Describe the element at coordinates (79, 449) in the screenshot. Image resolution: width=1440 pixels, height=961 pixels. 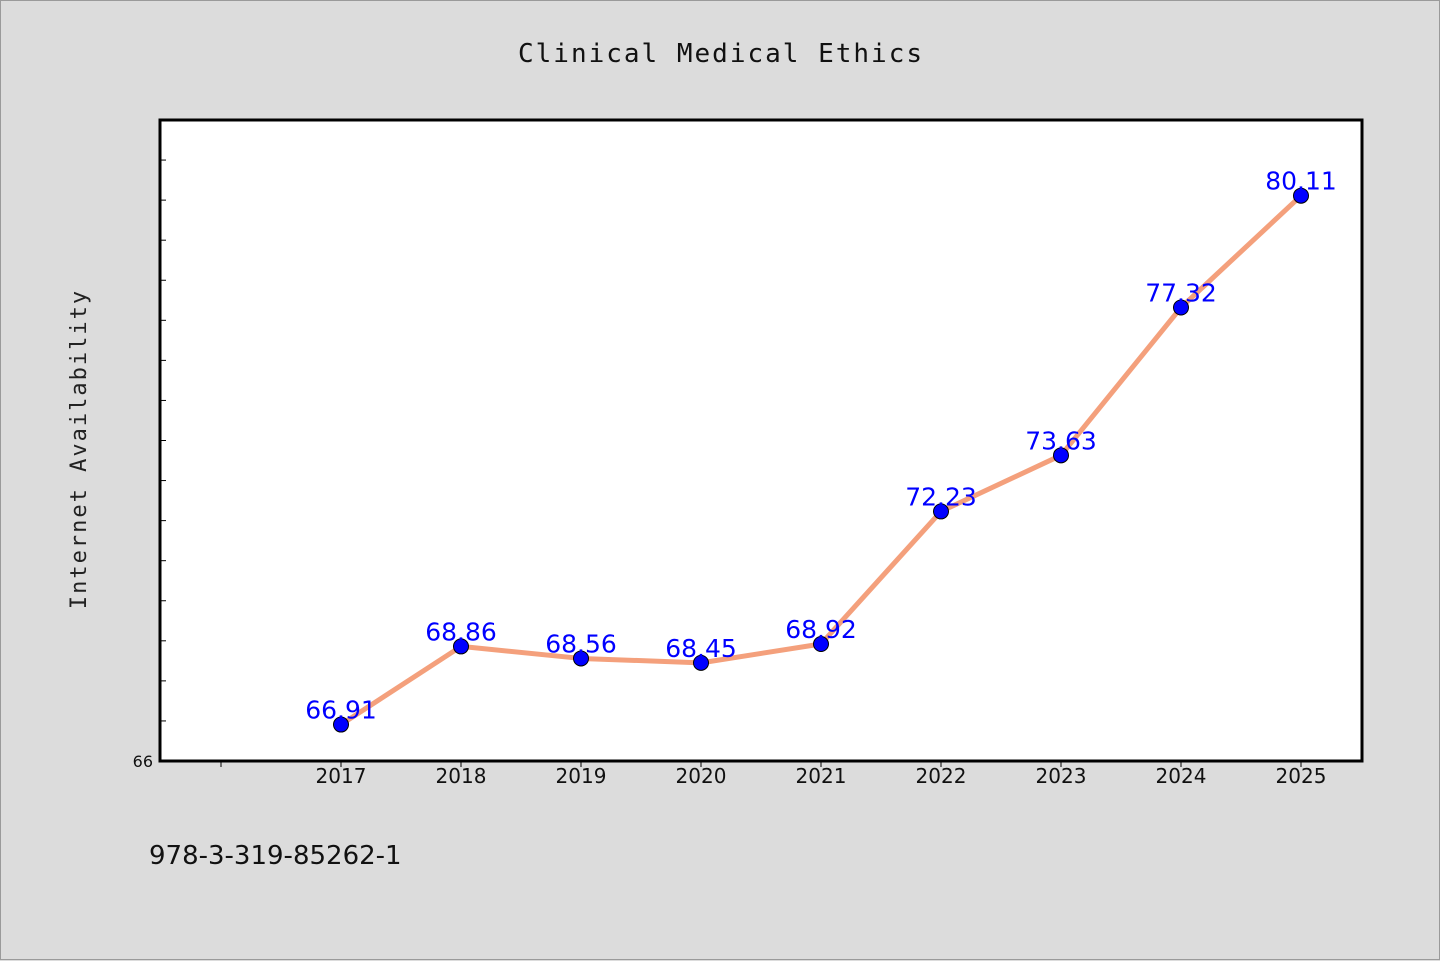
I see `y-axis-label: Internet Availability` at that location.